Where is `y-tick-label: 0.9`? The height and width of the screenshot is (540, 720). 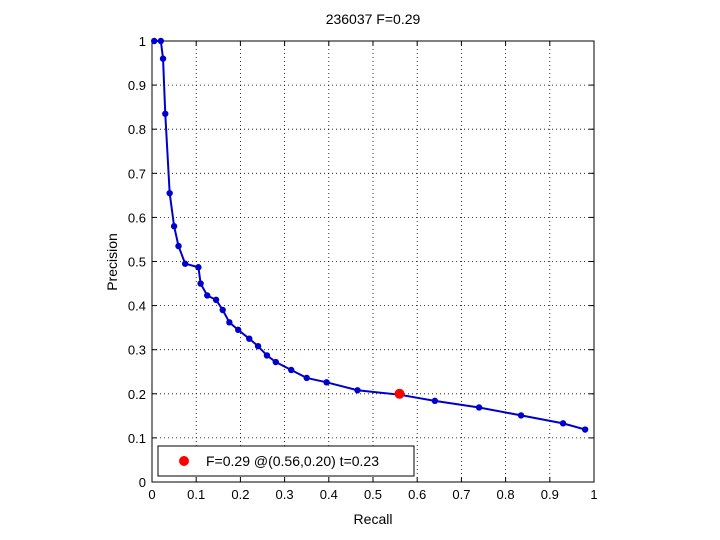 y-tick-label: 0.9 is located at coordinates (137, 85).